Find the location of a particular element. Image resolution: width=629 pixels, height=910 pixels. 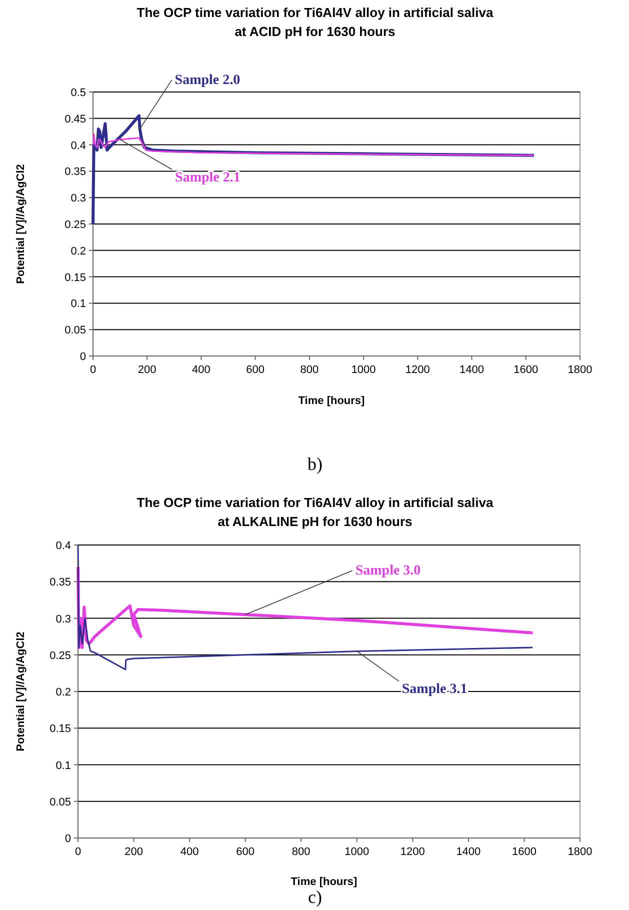

y-tick-label: 0.5 is located at coordinates (78, 93).